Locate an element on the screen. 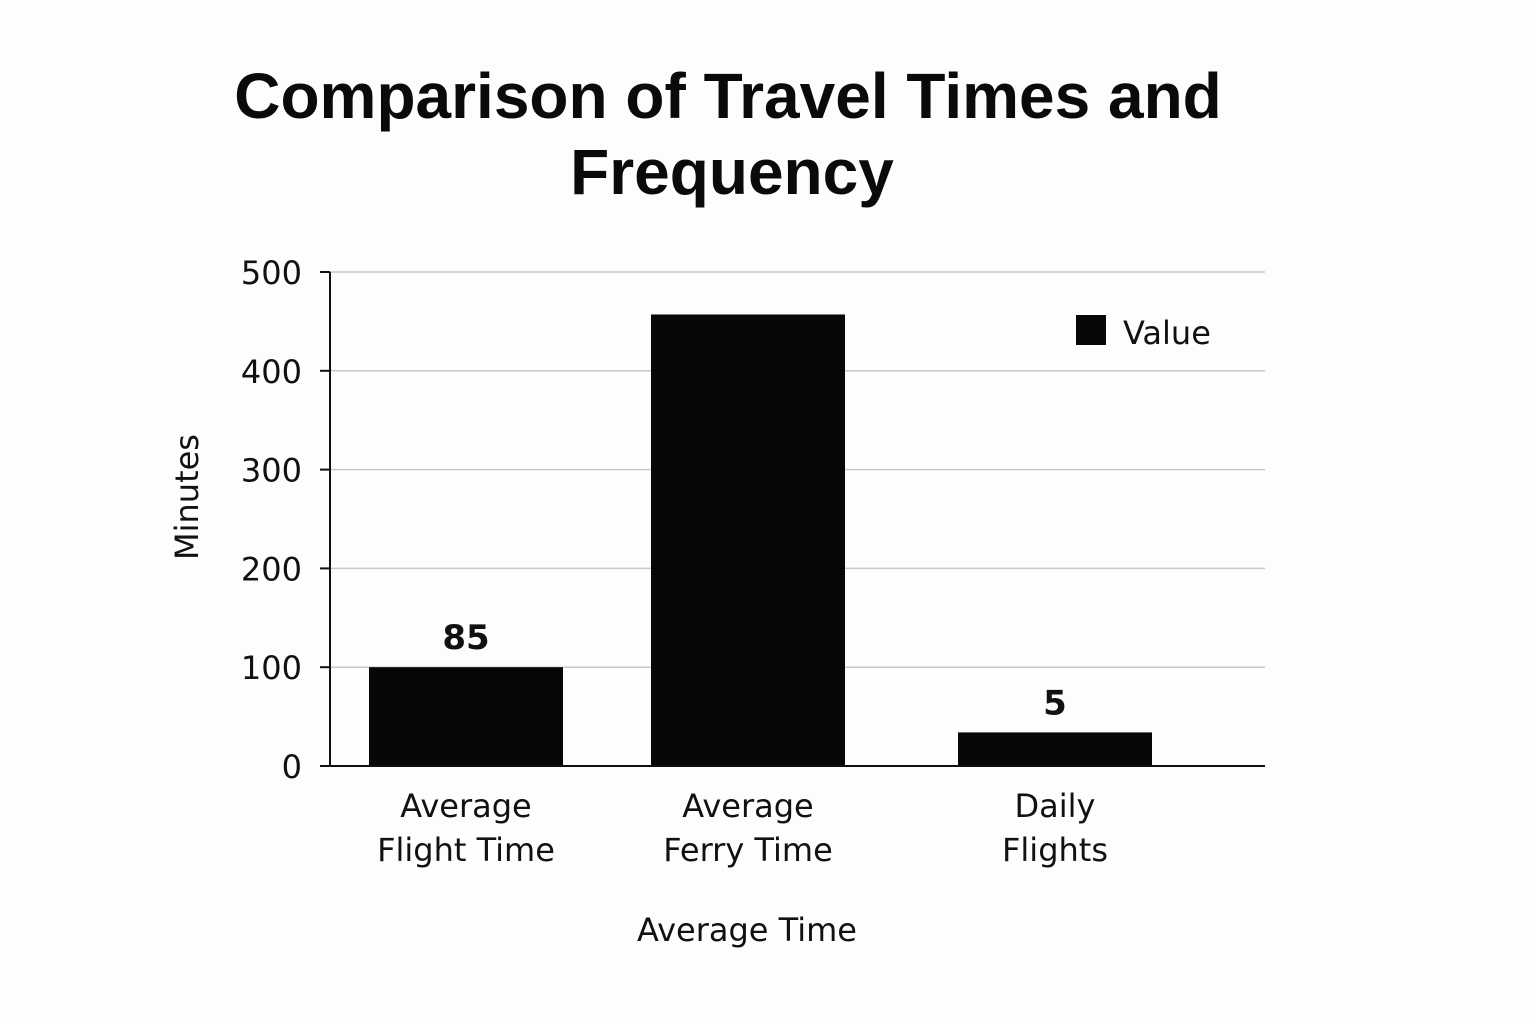 This screenshot has height=1024, width=1536. y-tick-label-200: 200 is located at coordinates (271, 569).